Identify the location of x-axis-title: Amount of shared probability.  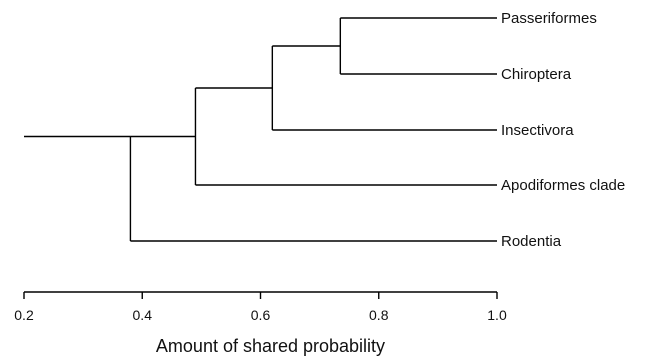
(270, 346).